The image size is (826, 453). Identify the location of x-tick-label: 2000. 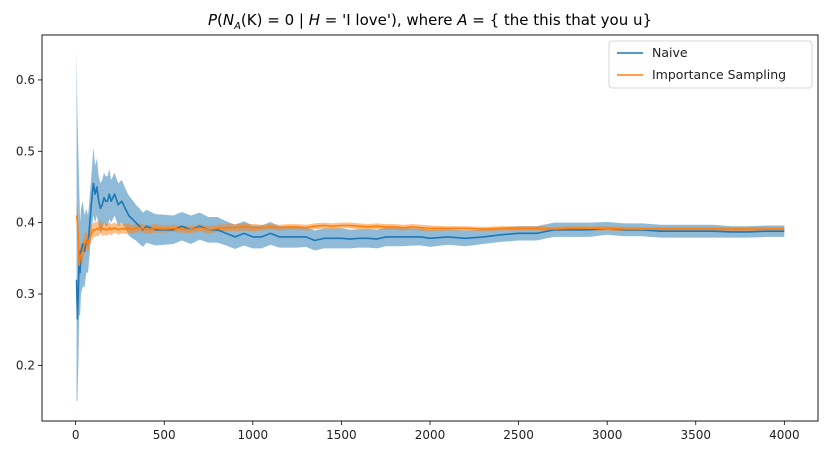
(430, 435).